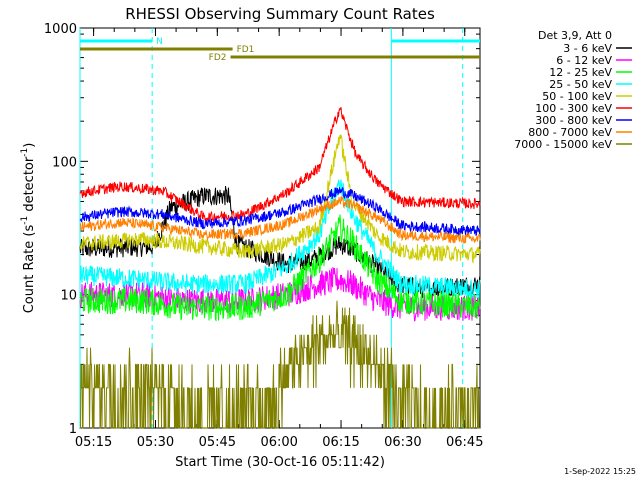 The width and height of the screenshot is (640, 480). Describe the element at coordinates (73, 429) in the screenshot. I see `y-tick-label: 1` at that location.